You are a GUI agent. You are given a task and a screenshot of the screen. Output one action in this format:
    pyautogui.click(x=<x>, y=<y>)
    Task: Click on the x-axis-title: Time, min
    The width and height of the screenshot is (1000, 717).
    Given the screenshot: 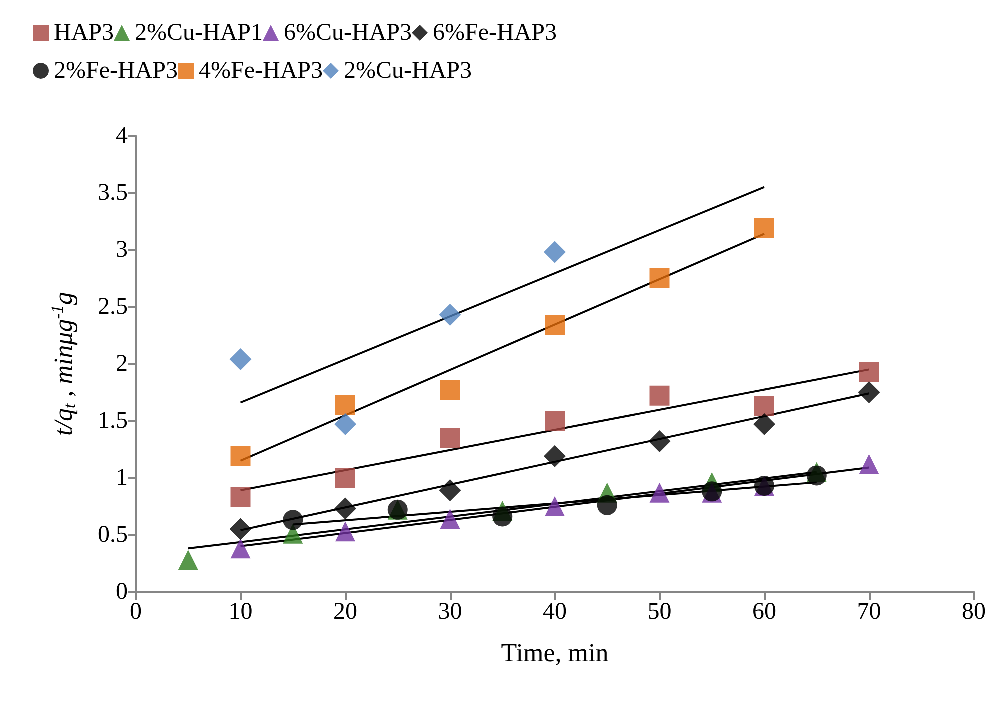 What is the action you would take?
    pyautogui.click(x=555, y=653)
    